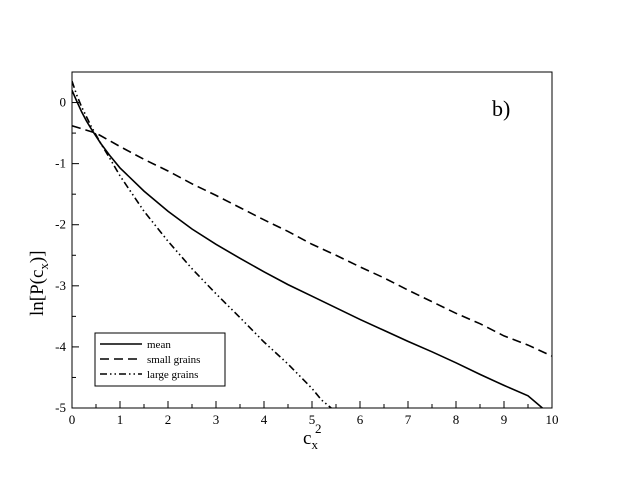 This screenshot has height=481, width=623. What do you see at coordinates (312, 419) in the screenshot?
I see `x-tick-label: 5` at bounding box center [312, 419].